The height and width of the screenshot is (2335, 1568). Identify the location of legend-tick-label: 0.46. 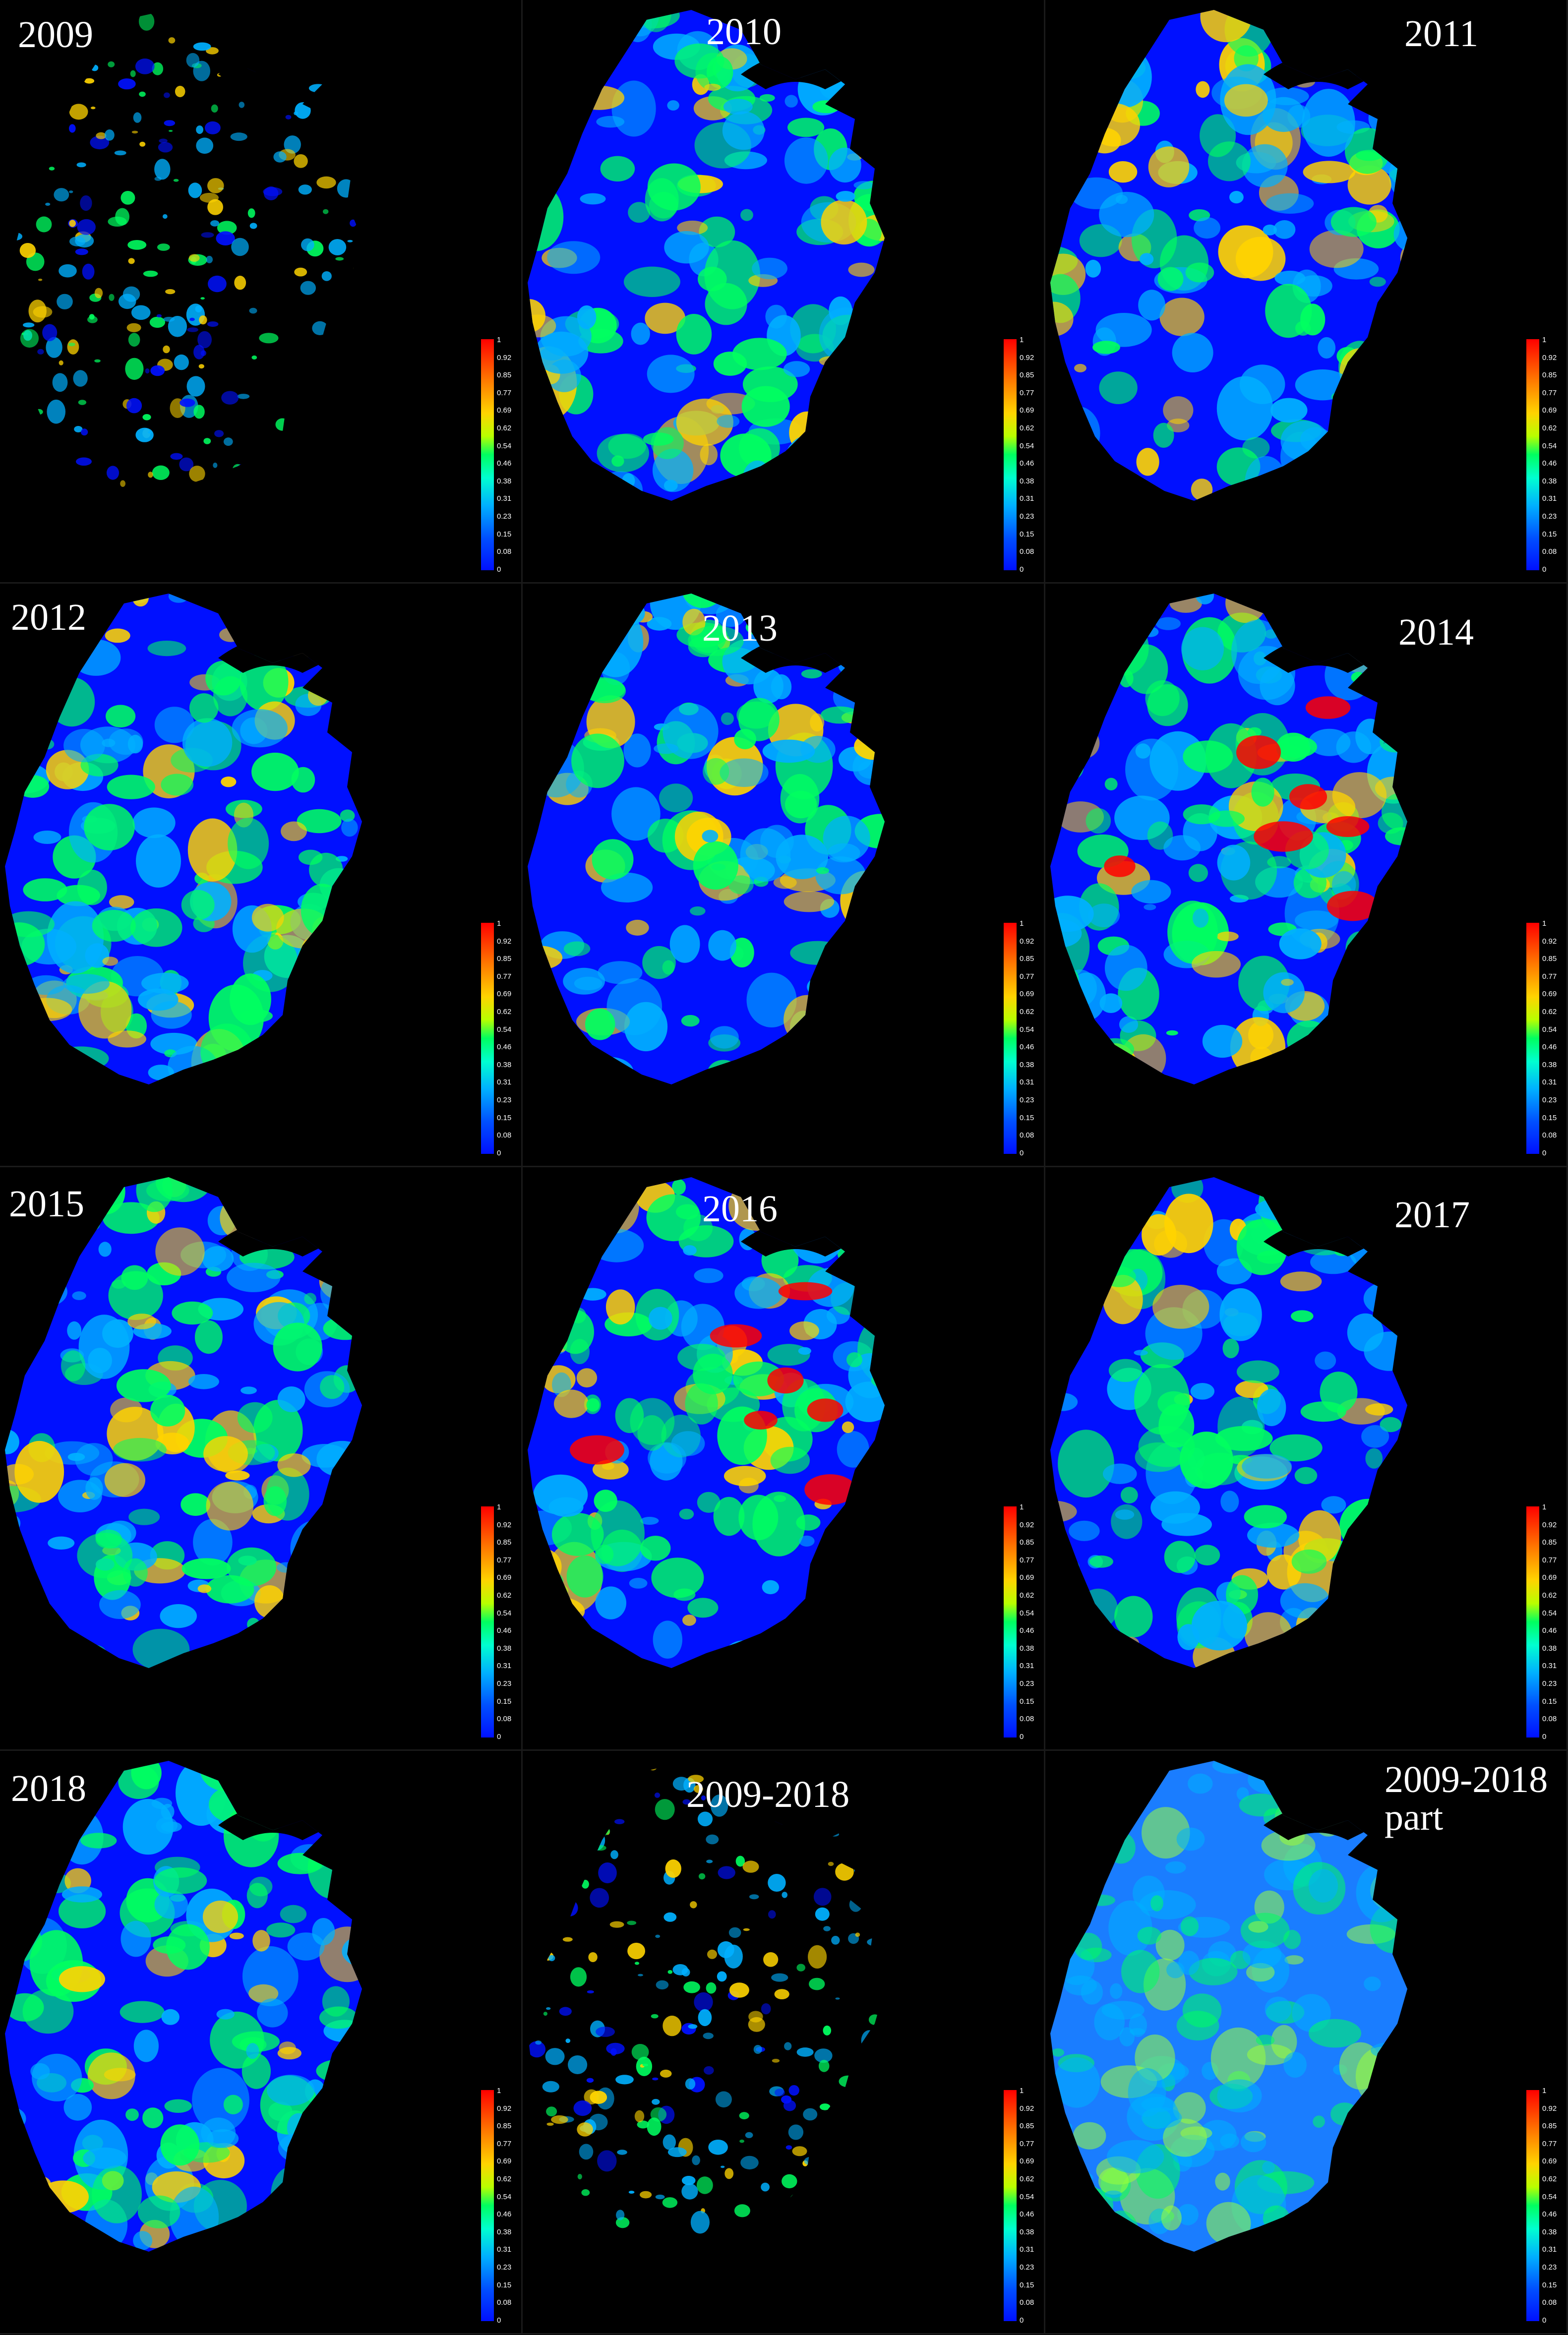
(504, 1631).